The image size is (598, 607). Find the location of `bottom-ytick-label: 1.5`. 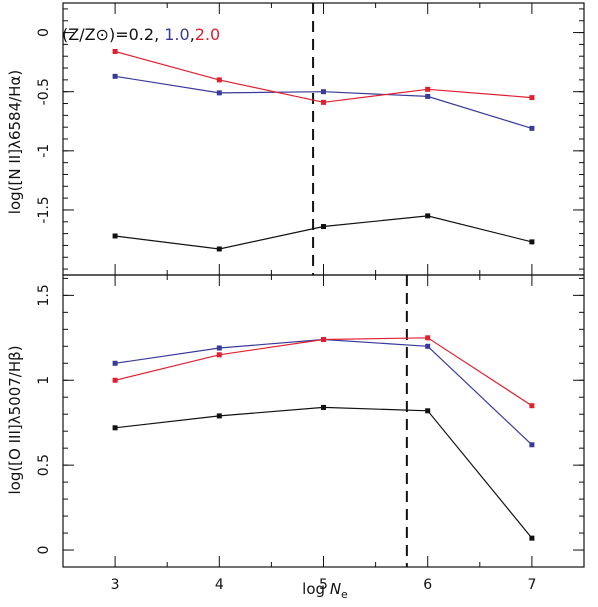

bottom-ytick-label: 1.5 is located at coordinates (44, 295).